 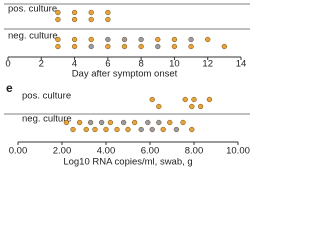 I want to click on x-tick-label: 10, so click(x=174, y=64).